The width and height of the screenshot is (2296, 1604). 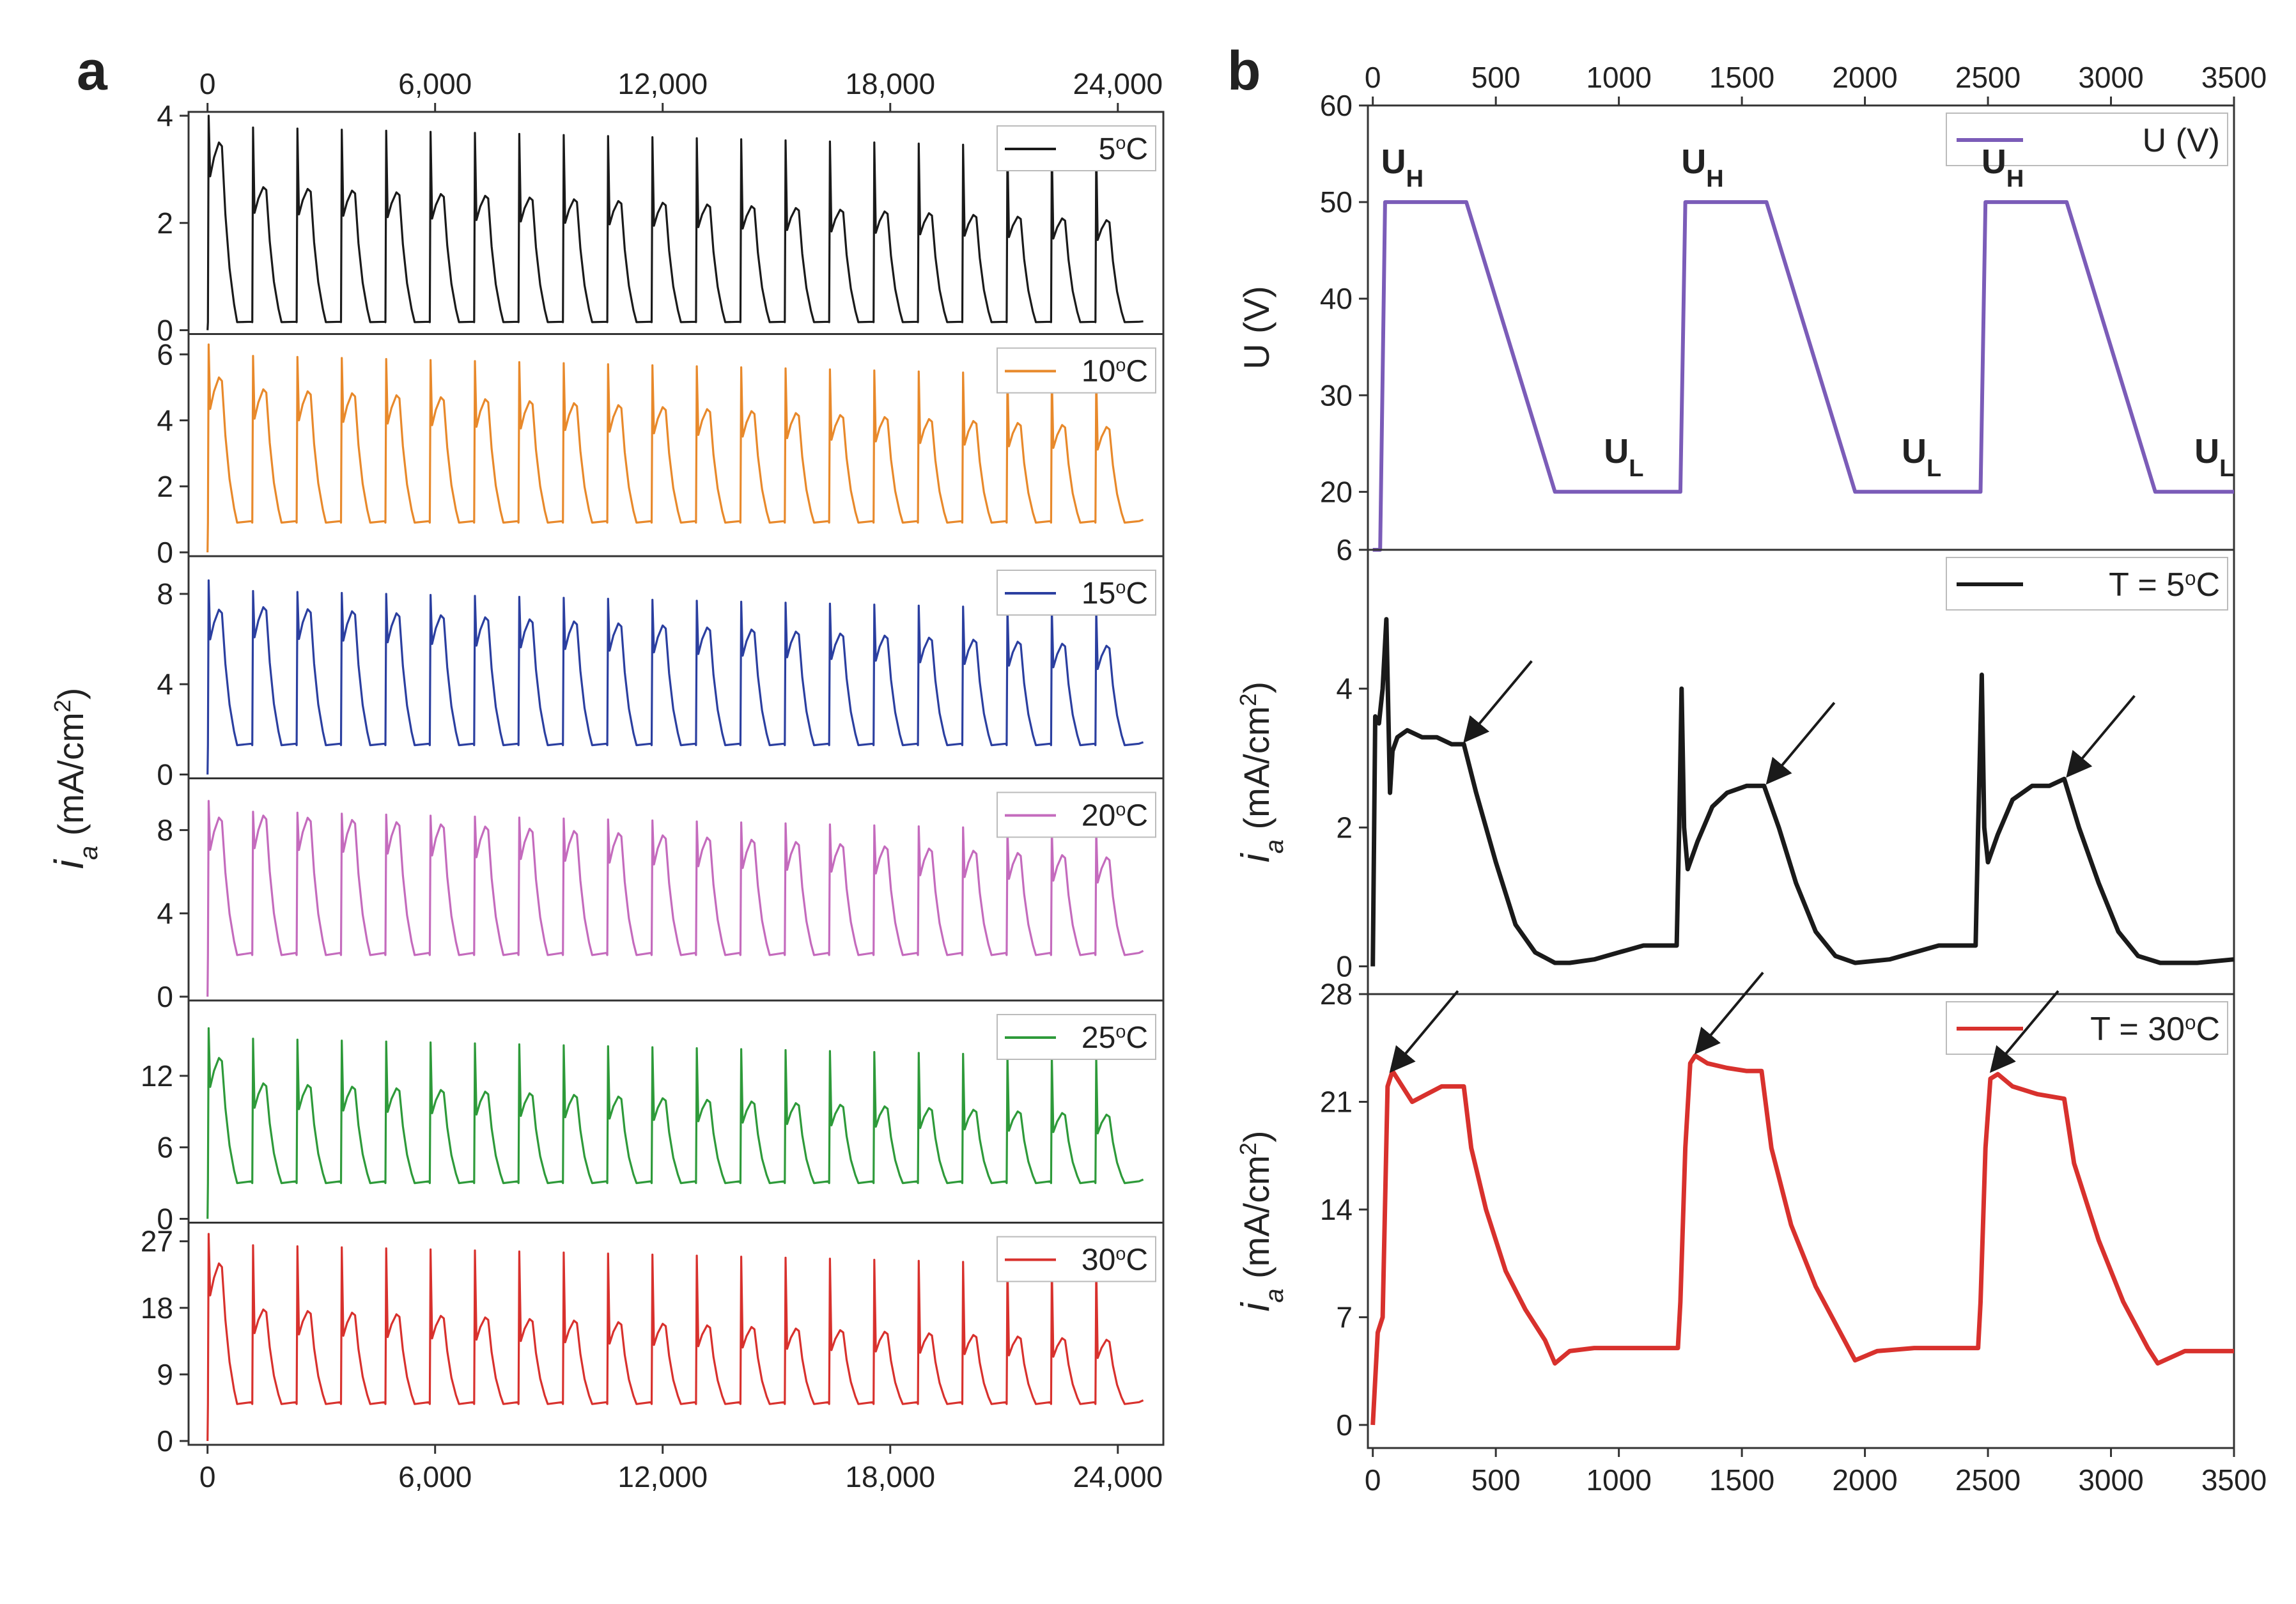 I want to click on b-voltage-label-4: UH, so click(x=2003, y=167).